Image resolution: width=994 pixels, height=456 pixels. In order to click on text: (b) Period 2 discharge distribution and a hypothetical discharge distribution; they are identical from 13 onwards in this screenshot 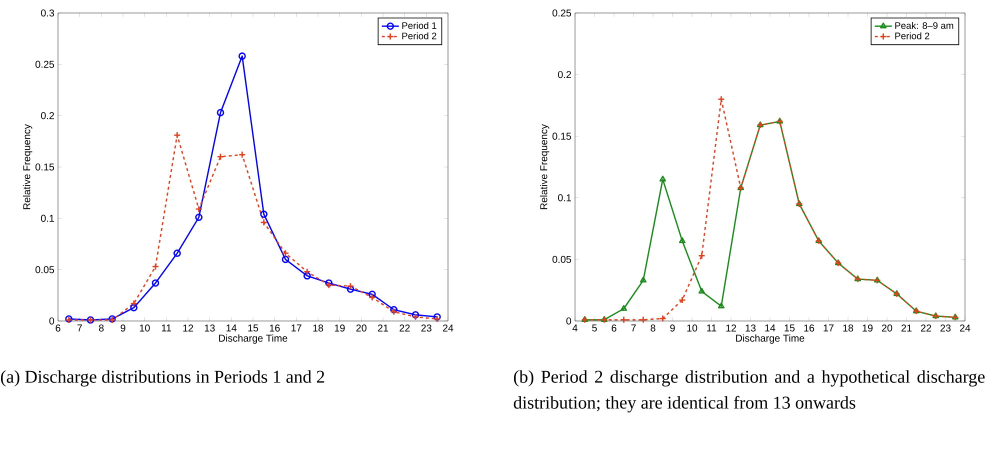, I will do `click(749, 391)`.